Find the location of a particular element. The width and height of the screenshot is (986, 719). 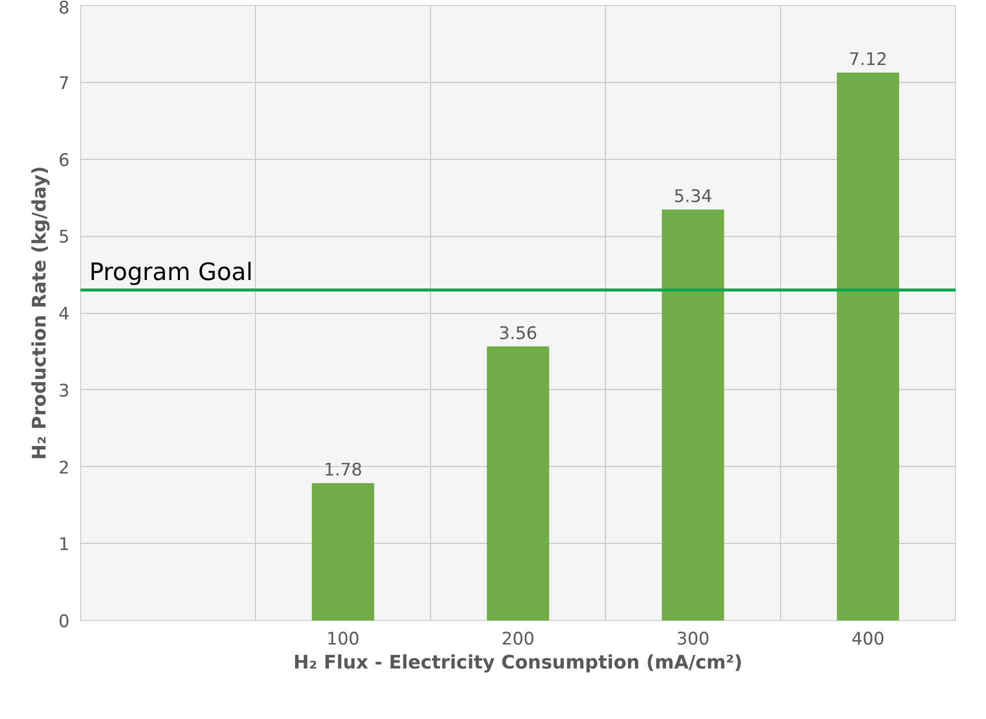

x-tick-label: 200 is located at coordinates (518, 640).